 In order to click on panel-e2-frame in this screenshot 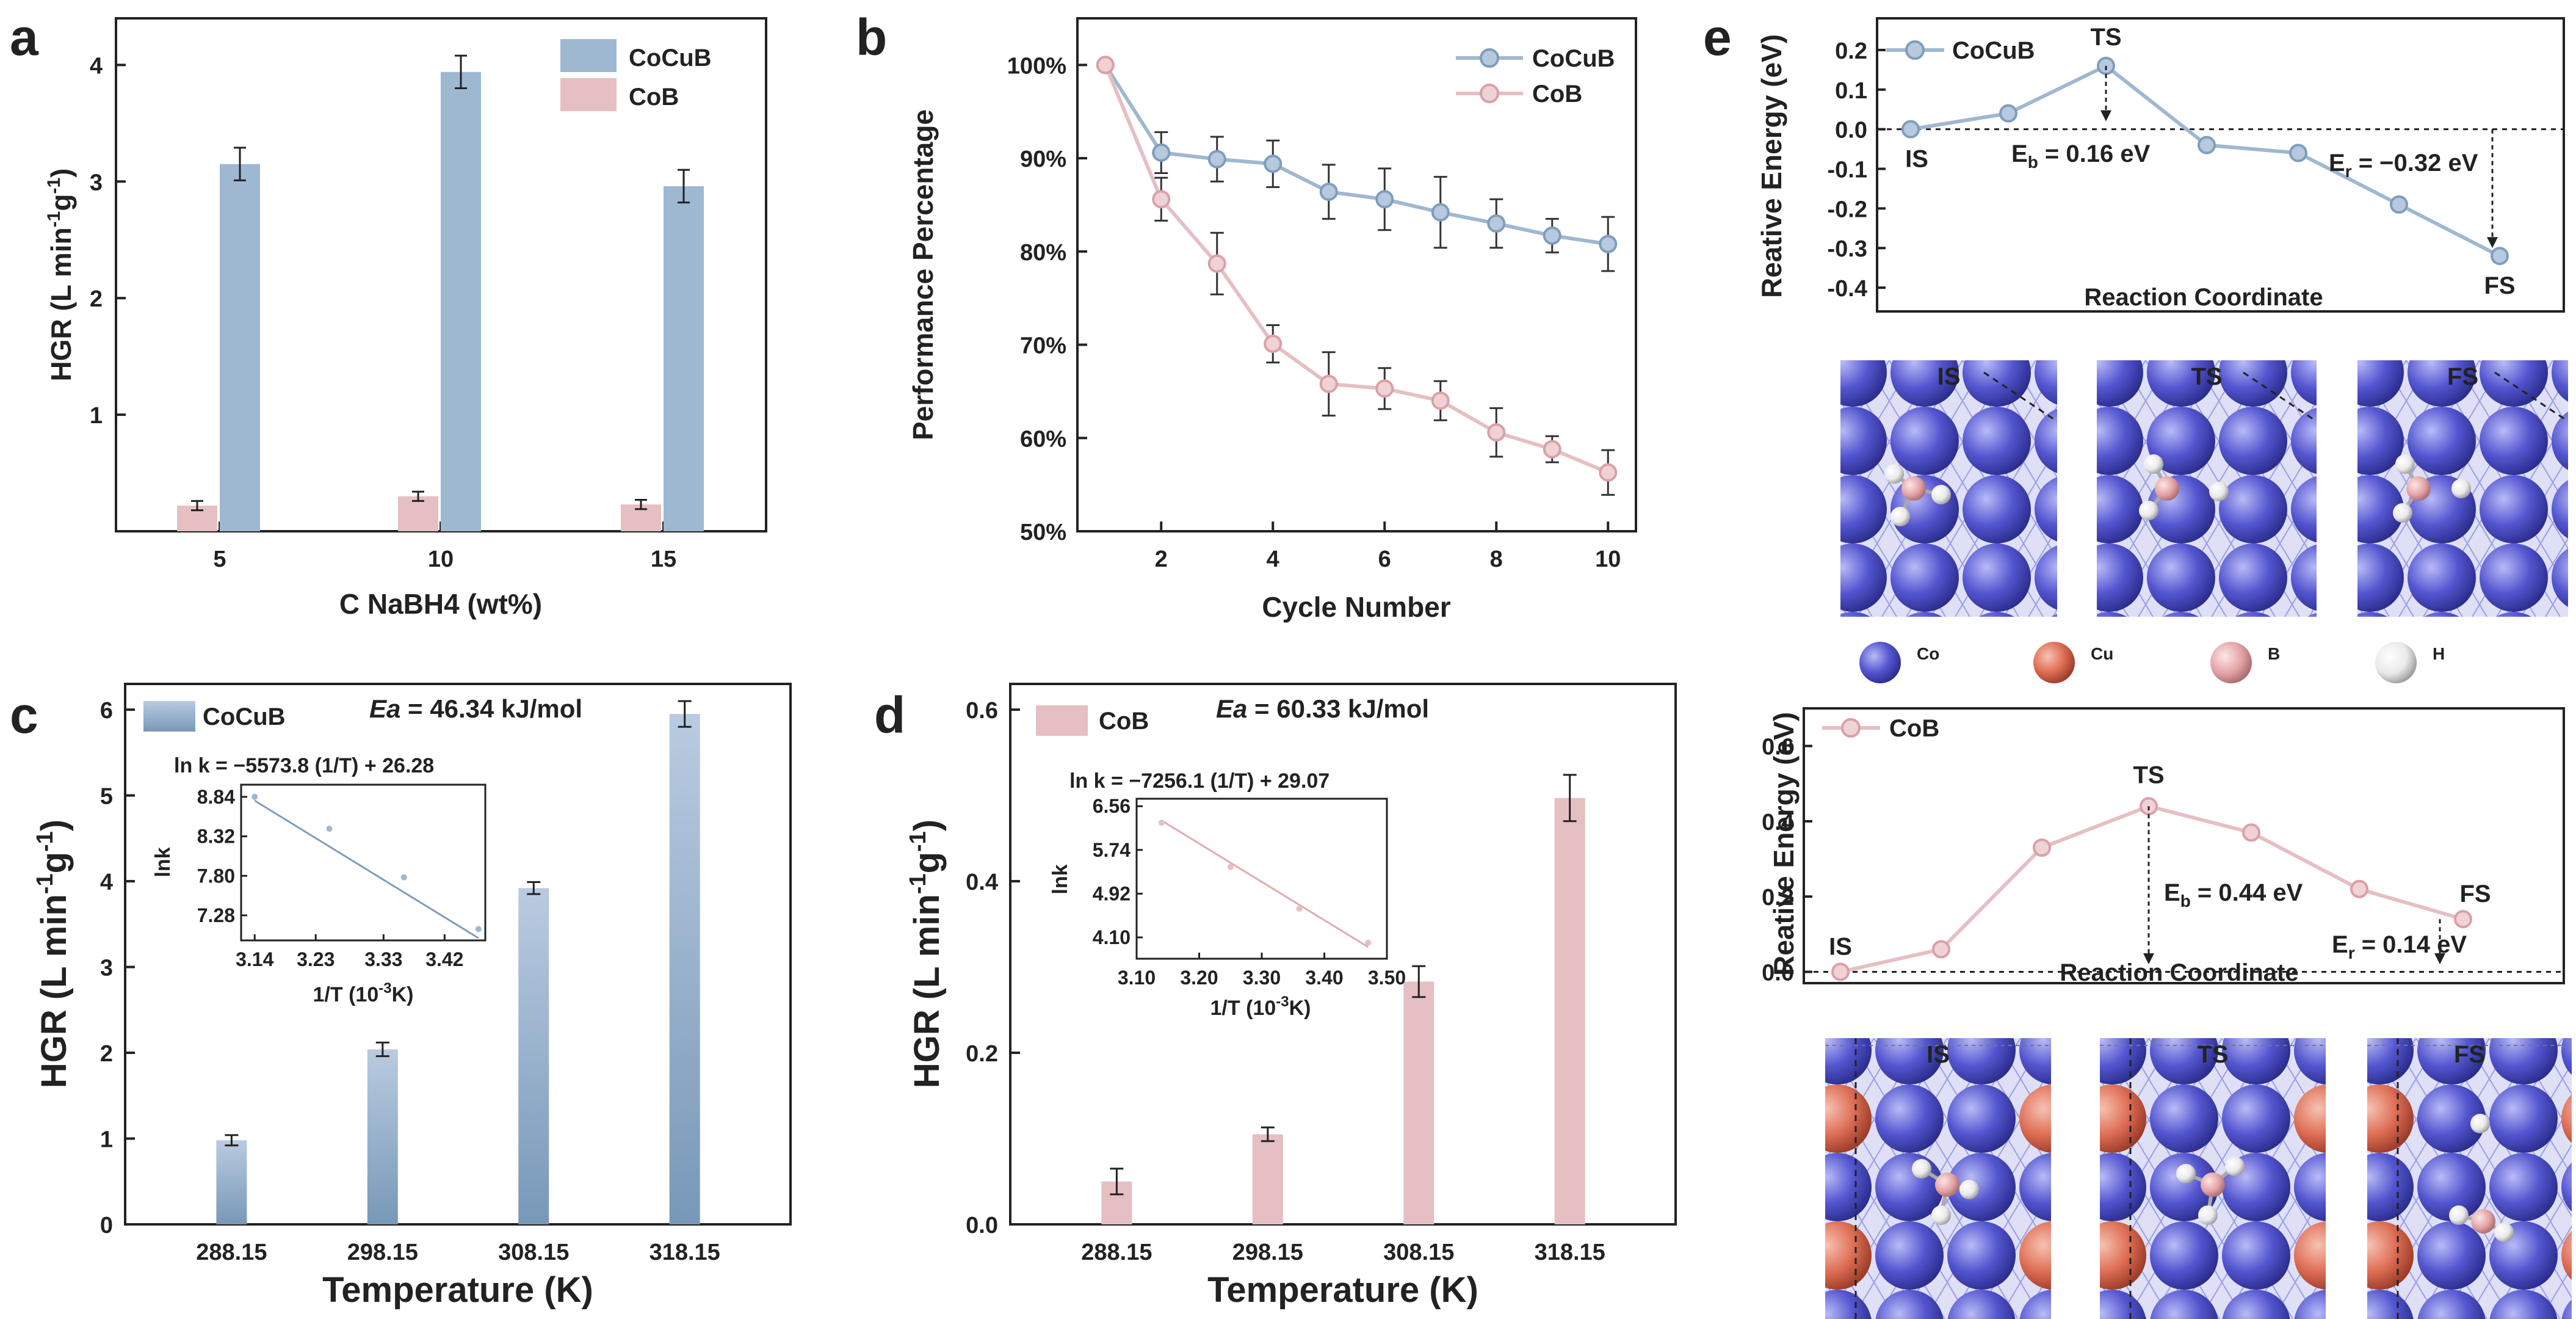, I will do `click(2184, 845)`.